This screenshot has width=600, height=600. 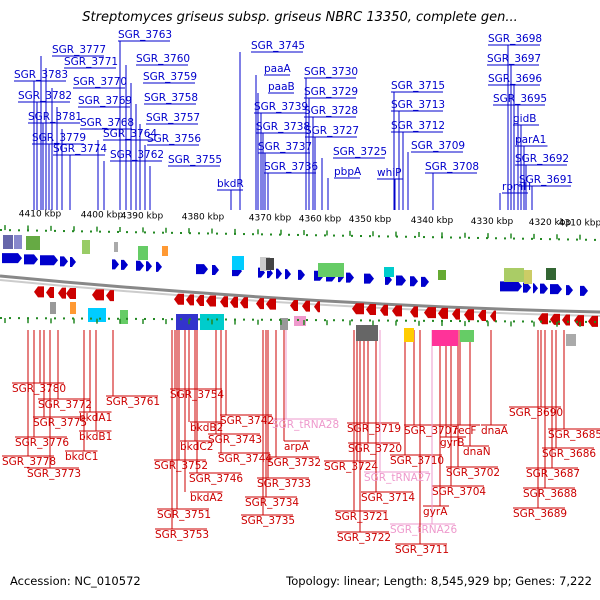 I want to click on gene-label-bottom: SGR_3734, so click(x=272, y=503).